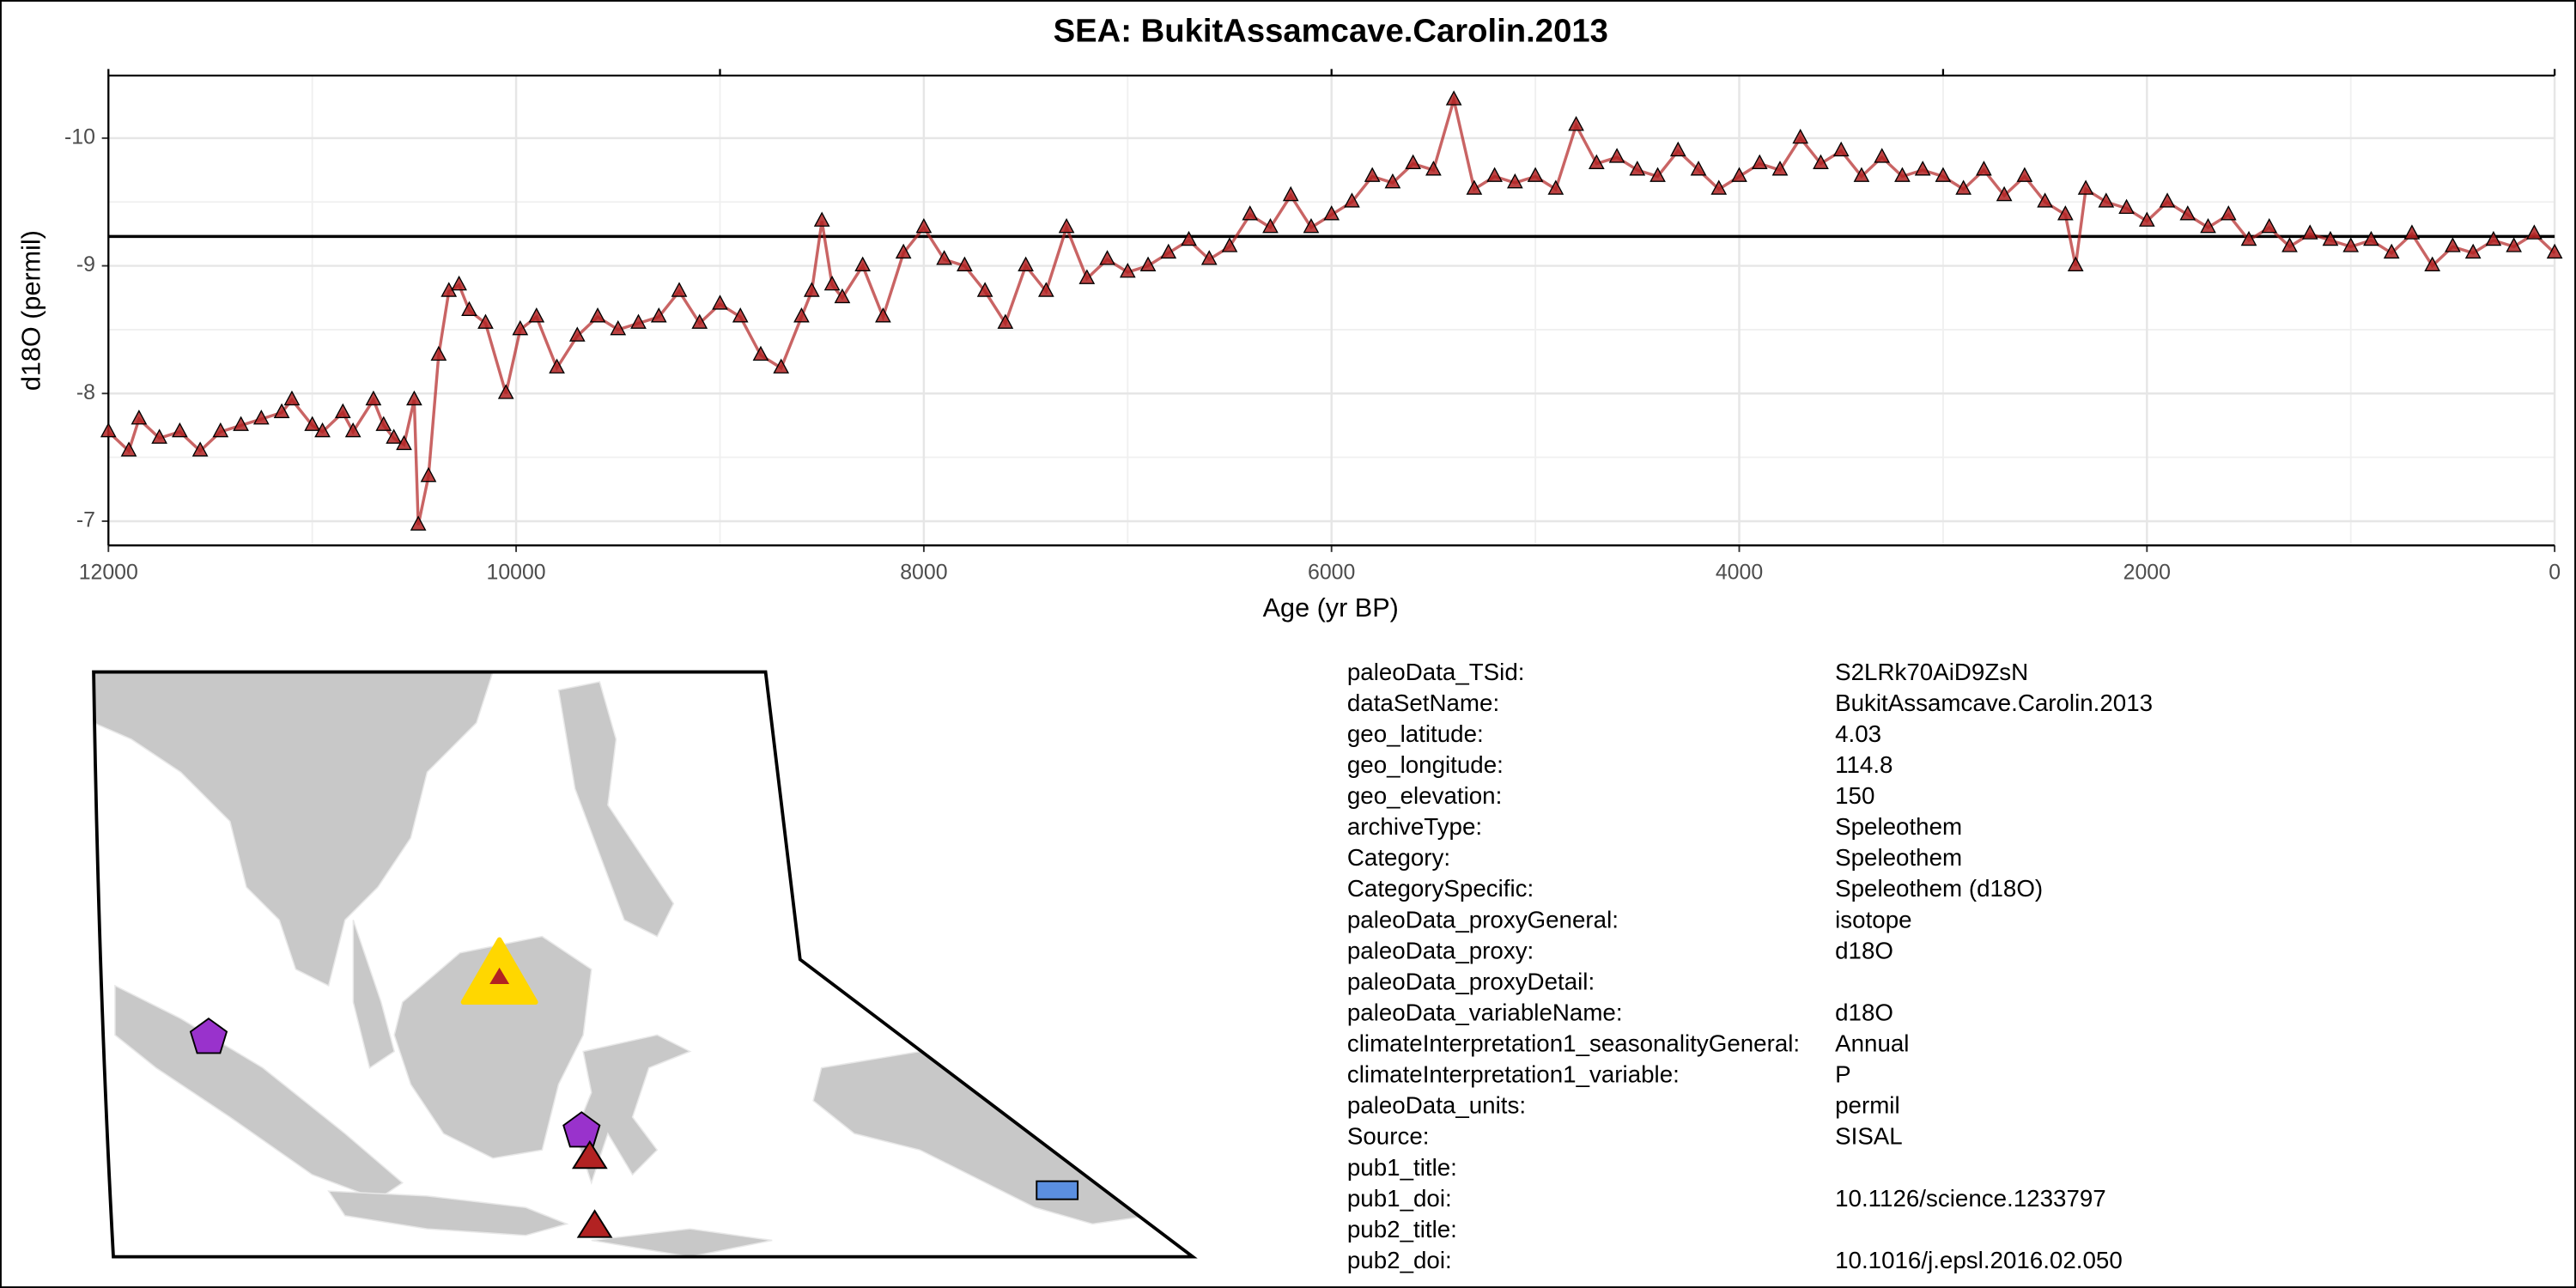 Image resolution: width=2576 pixels, height=1288 pixels. I want to click on metadata-value: P, so click(1843, 1074).